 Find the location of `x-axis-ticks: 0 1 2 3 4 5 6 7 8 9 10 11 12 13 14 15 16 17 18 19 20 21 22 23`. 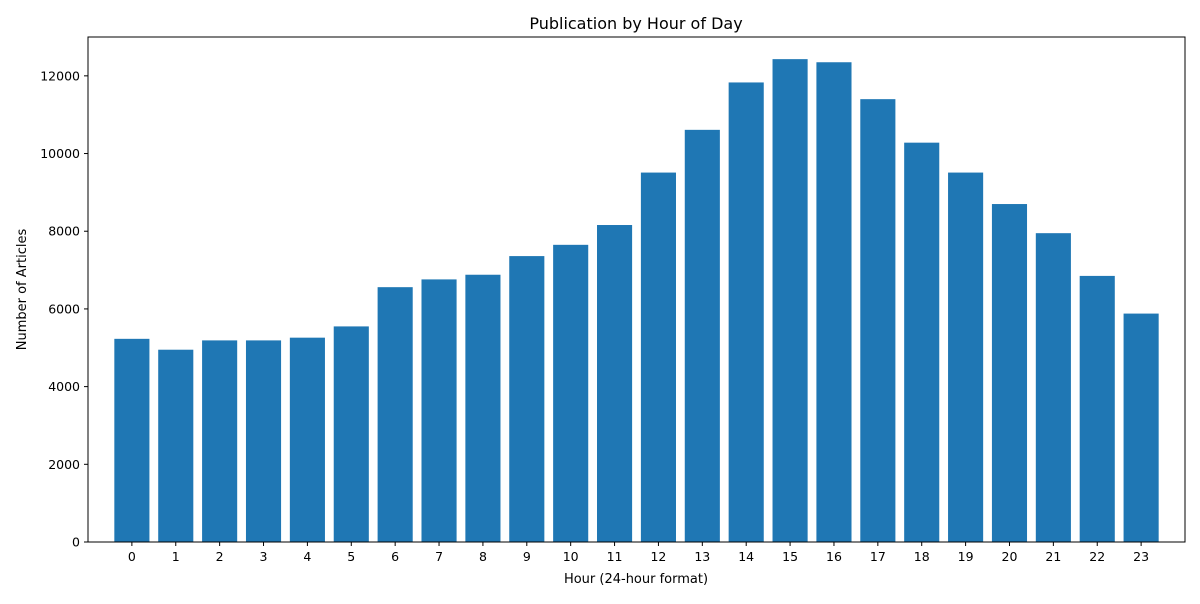

x-axis-ticks: 0 1 2 3 4 5 6 7 8 9 10 11 12 13 14 15 16 17 18 19 20 21 22 23 is located at coordinates (638, 553).